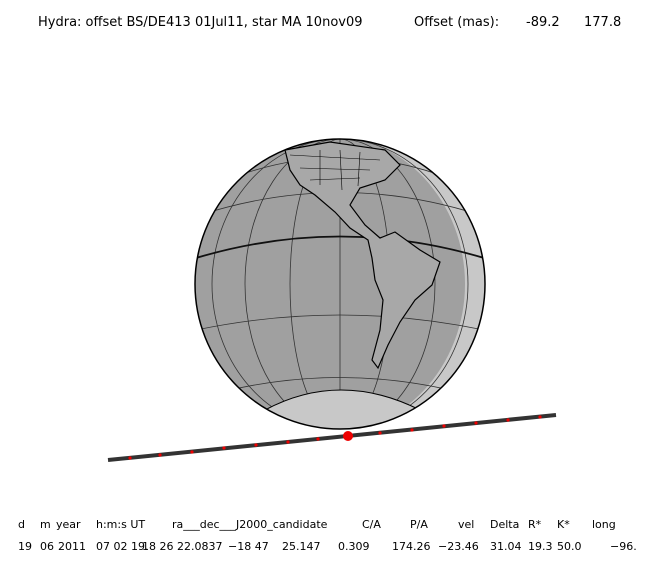 This screenshot has width=648, height=568. Describe the element at coordinates (466, 524) in the screenshot. I see `column-header: vel` at that location.